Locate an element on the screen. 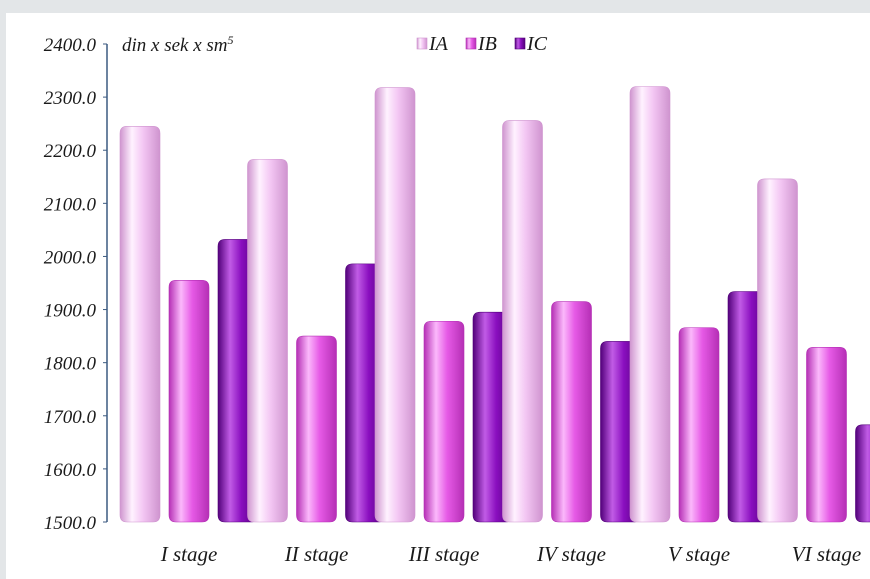 The image size is (870, 579). bar-ib-iii-stage is located at coordinates (444, 421).